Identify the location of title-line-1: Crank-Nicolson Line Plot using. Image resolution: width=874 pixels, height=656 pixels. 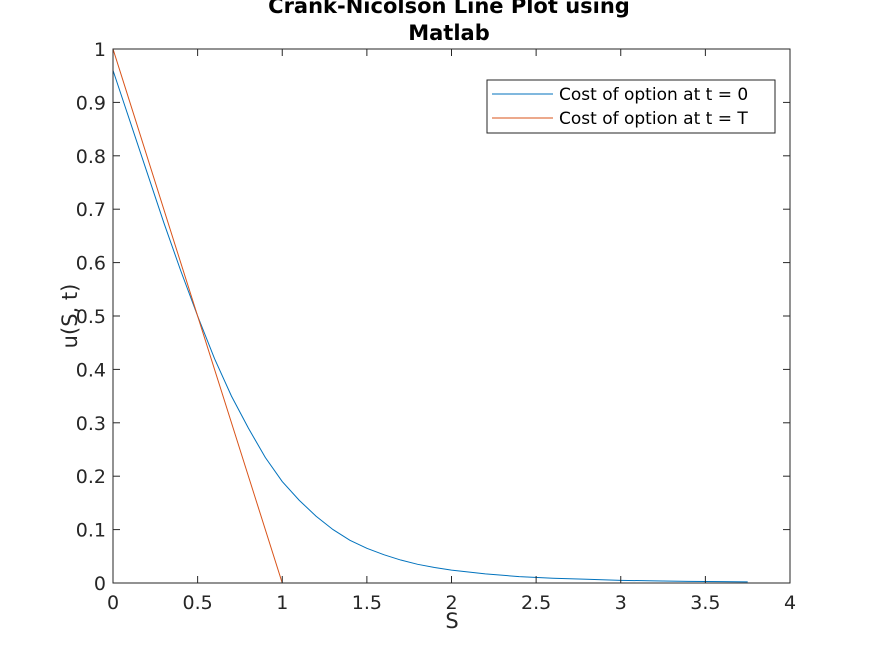
(449, 9).